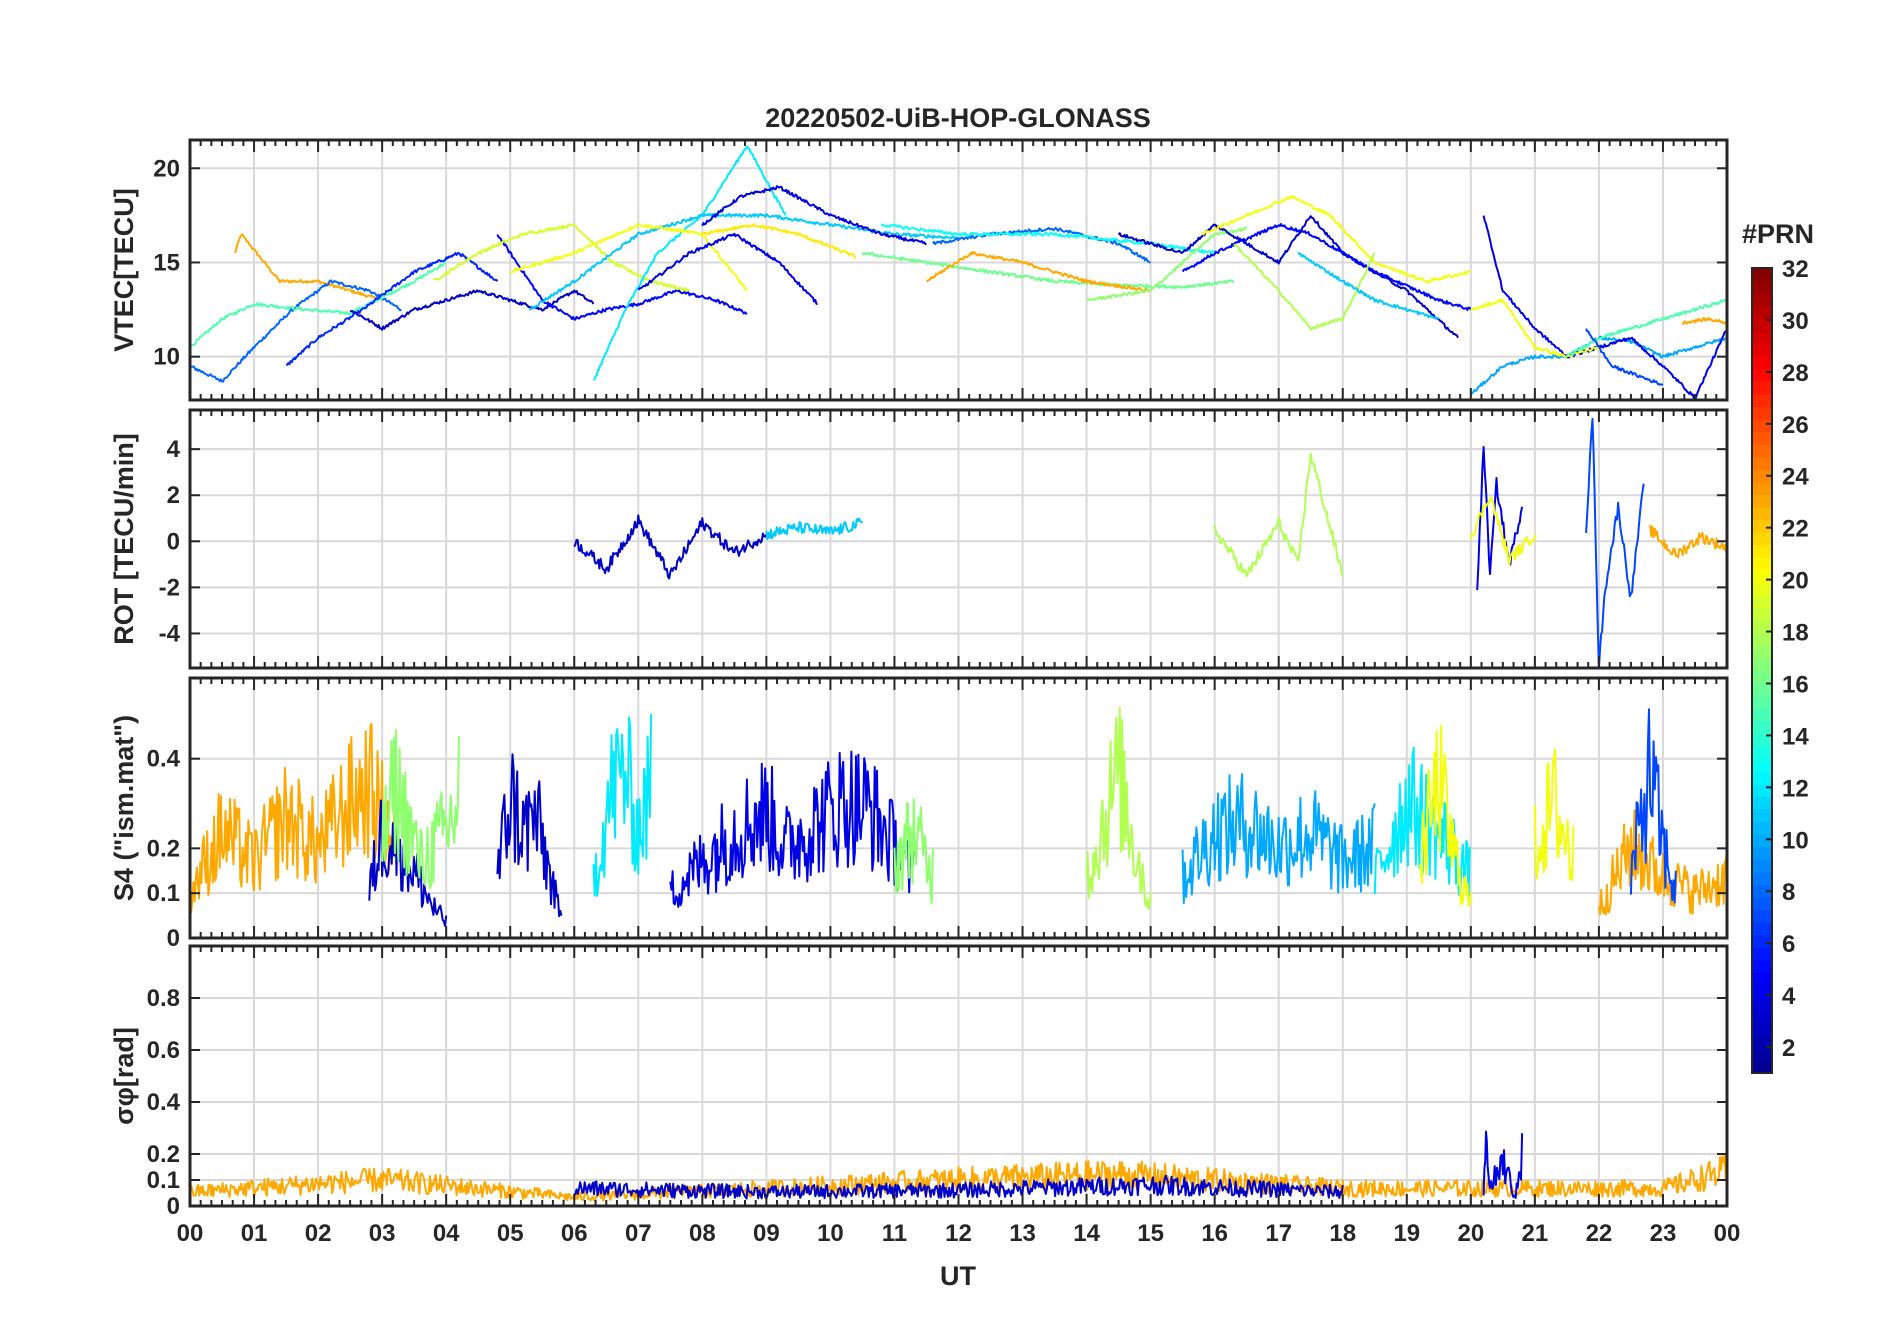  Describe the element at coordinates (894, 1233) in the screenshot. I see `x-tick-label: 11` at that location.